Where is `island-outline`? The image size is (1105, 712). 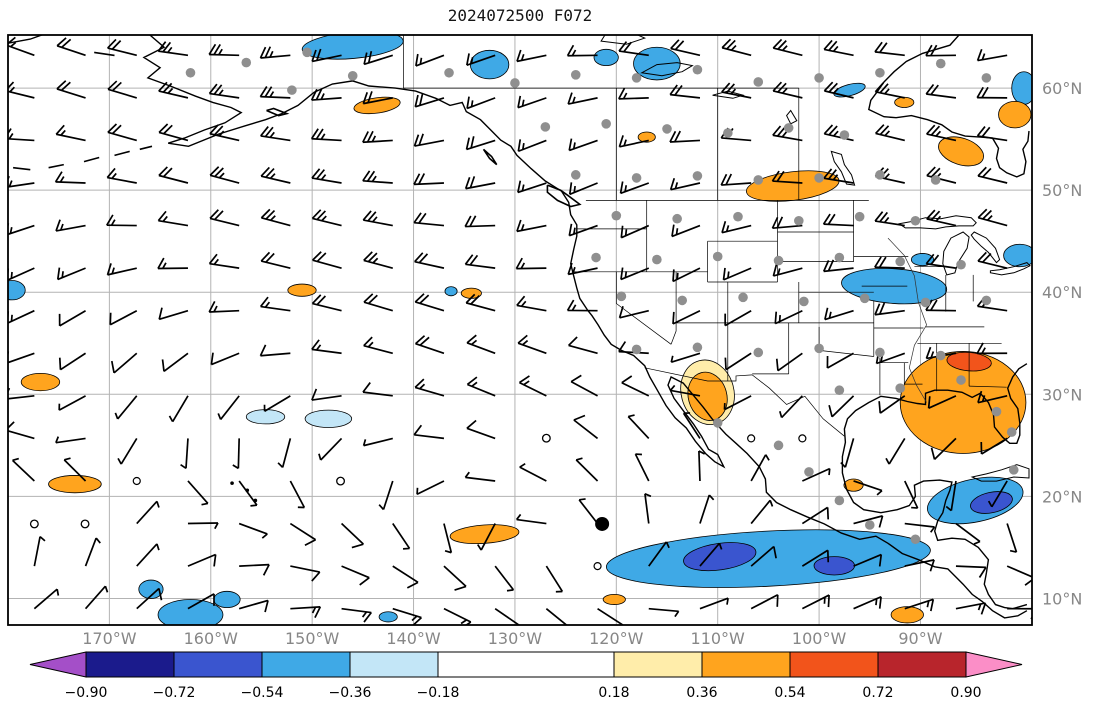 island-outline is located at coordinates (22, 168).